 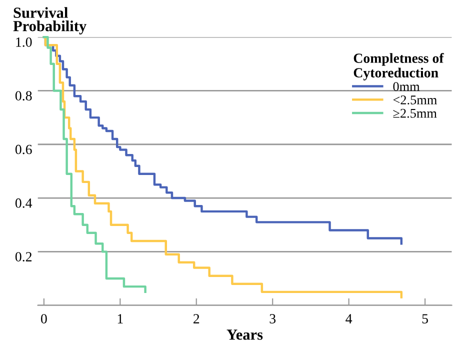 I want to click on legend-title: Completness of Cytoreduction, so click(x=399, y=66).